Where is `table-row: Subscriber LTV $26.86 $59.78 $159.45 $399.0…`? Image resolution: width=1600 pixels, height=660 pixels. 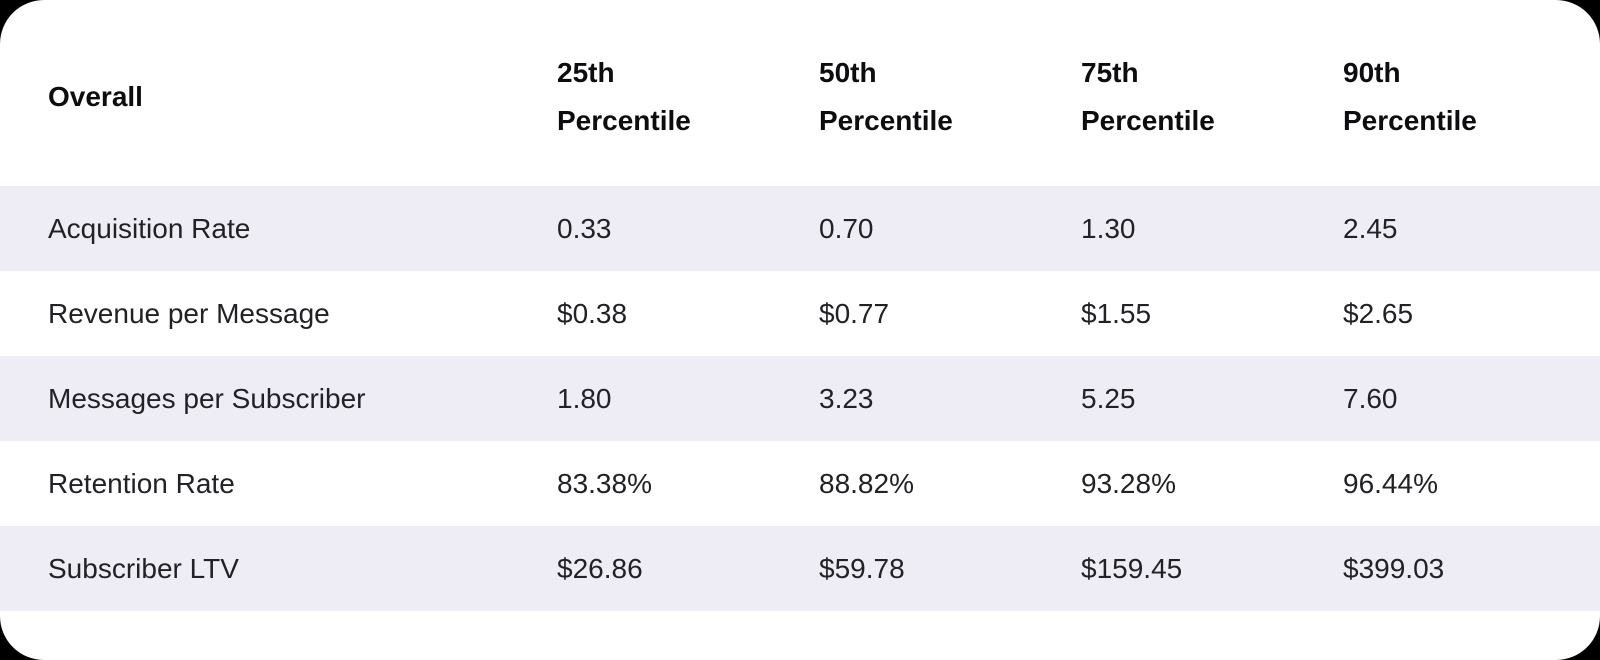
table-row: Subscriber LTV $26.86 $59.78 $159.45 $399.0… is located at coordinates (800, 568).